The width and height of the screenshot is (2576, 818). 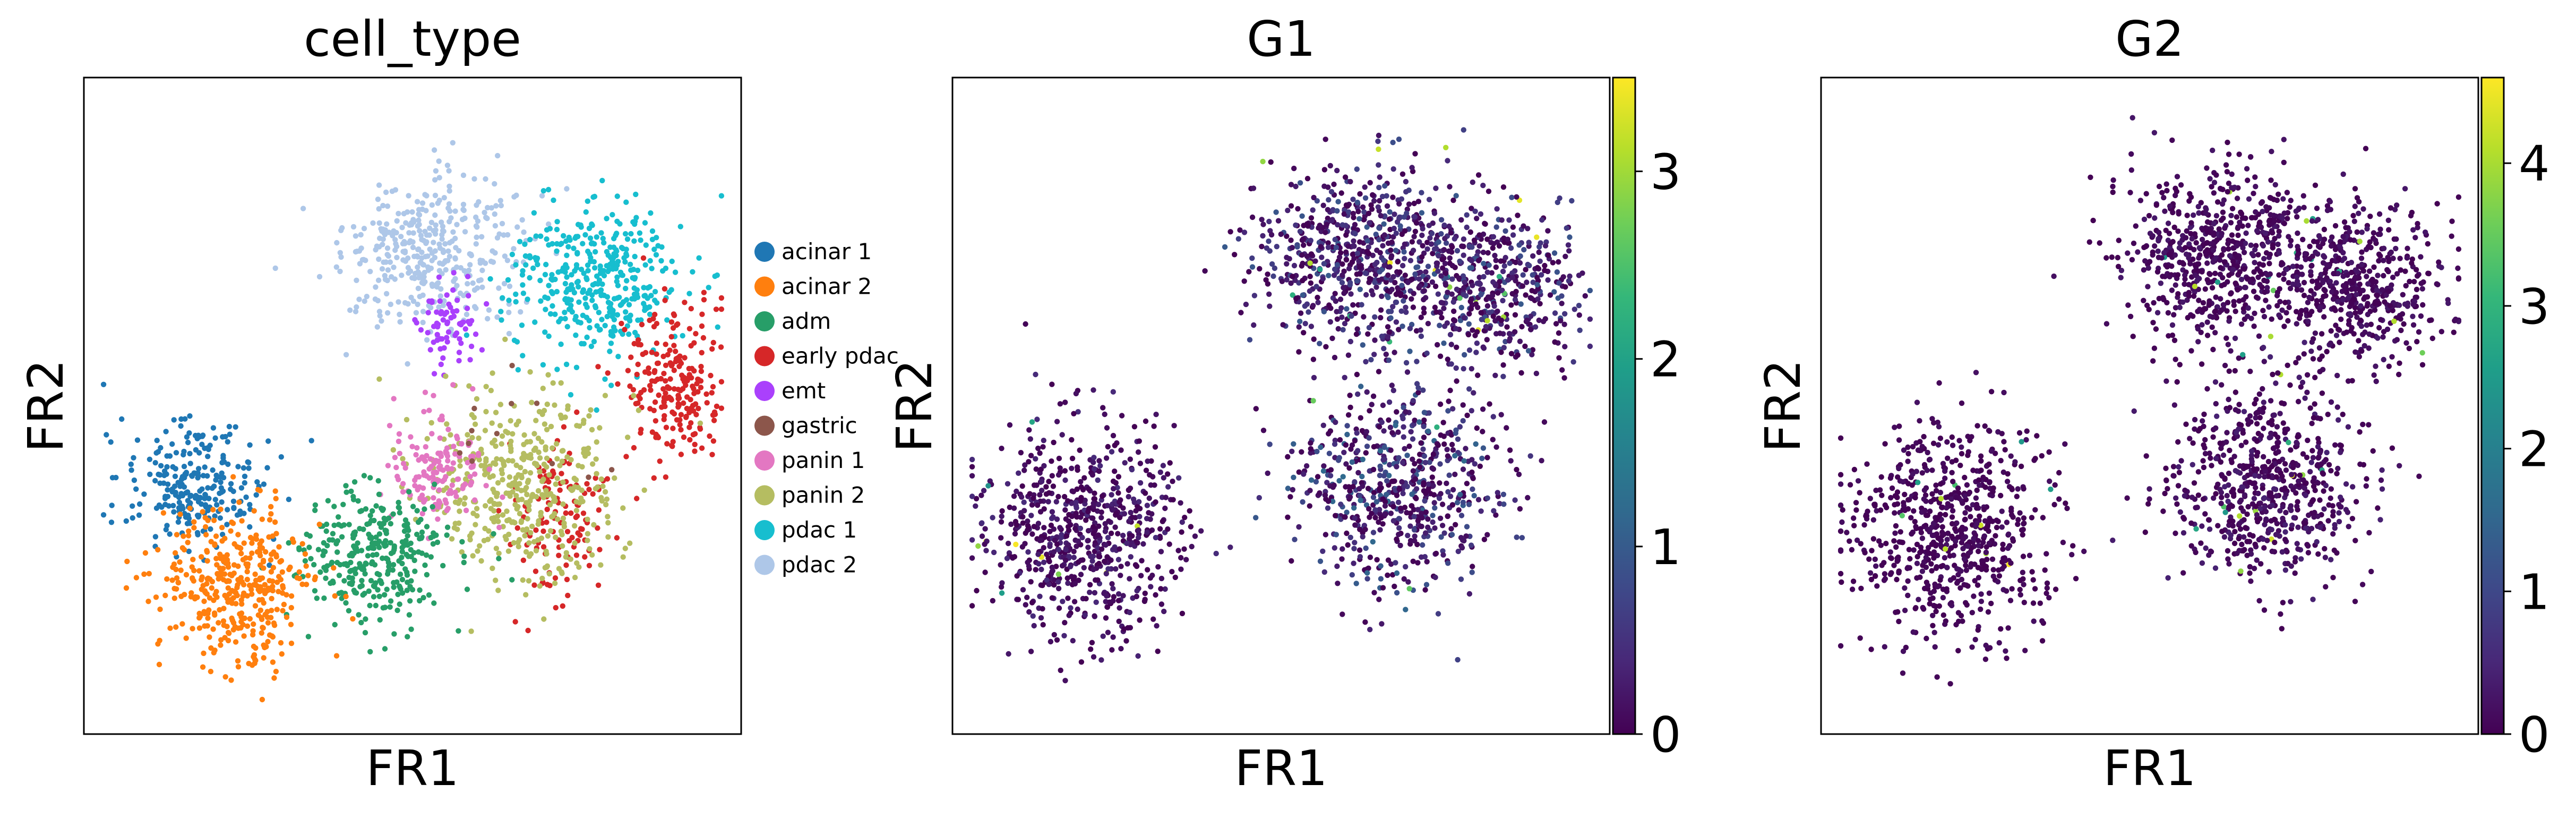 I want to click on legend-item: panin 2, so click(x=810, y=495).